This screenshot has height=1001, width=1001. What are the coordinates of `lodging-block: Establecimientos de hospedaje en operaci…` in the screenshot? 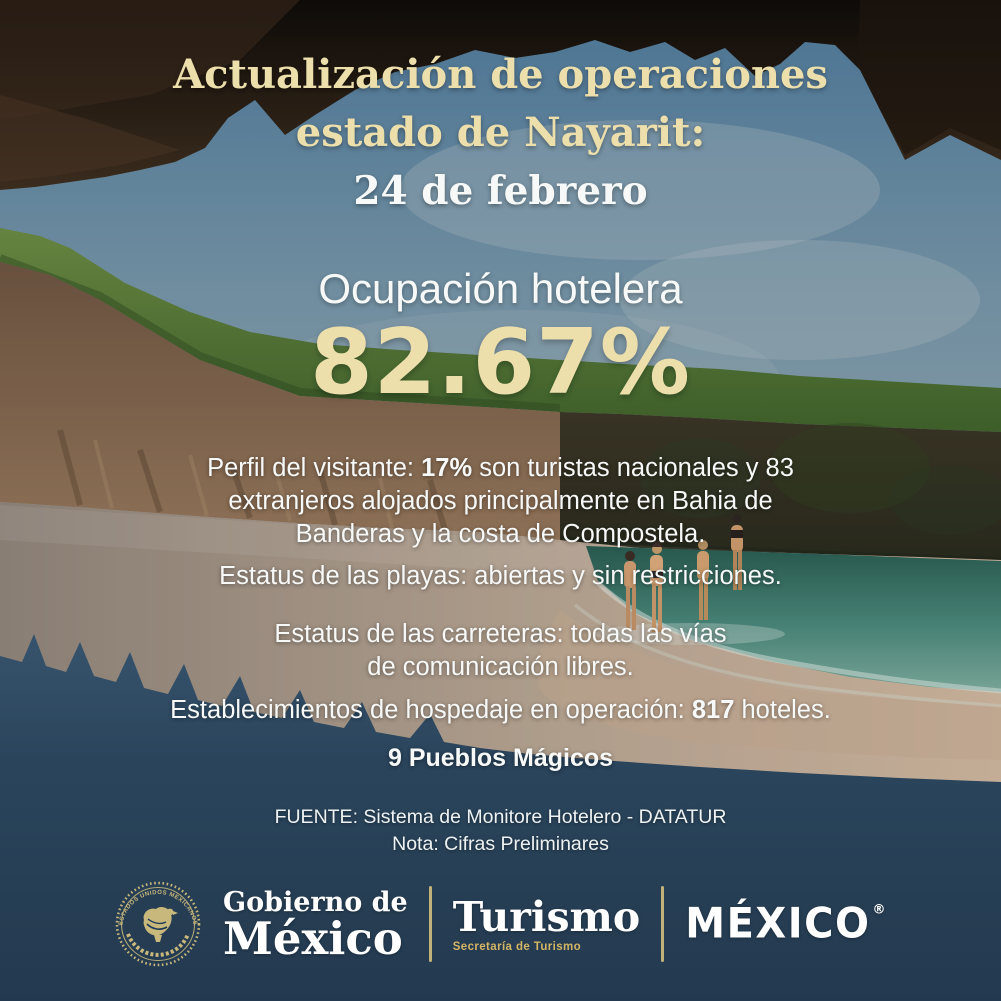 It's located at (500, 710).